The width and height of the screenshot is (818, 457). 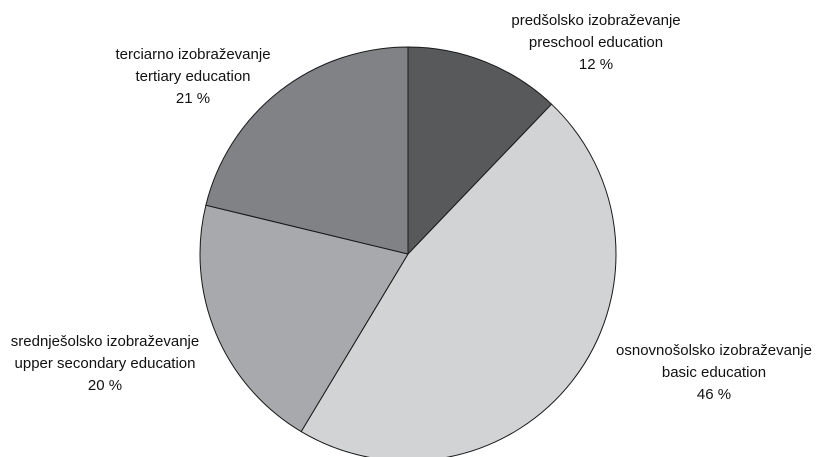 I want to click on slice-upper-secondary, so click(x=304, y=318).